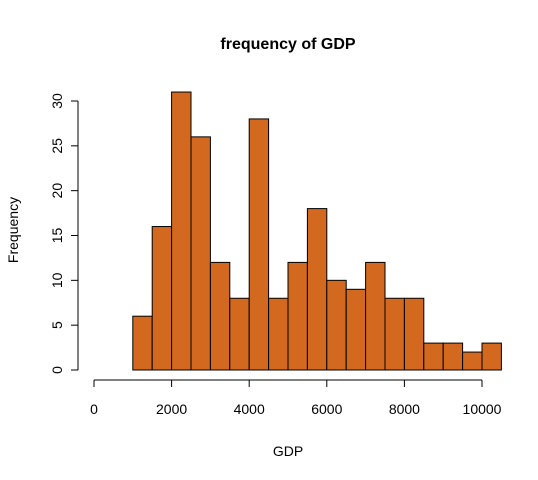 This screenshot has width=538, height=480. What do you see at coordinates (482, 409) in the screenshot?
I see `x-tick-label: 10000` at bounding box center [482, 409].